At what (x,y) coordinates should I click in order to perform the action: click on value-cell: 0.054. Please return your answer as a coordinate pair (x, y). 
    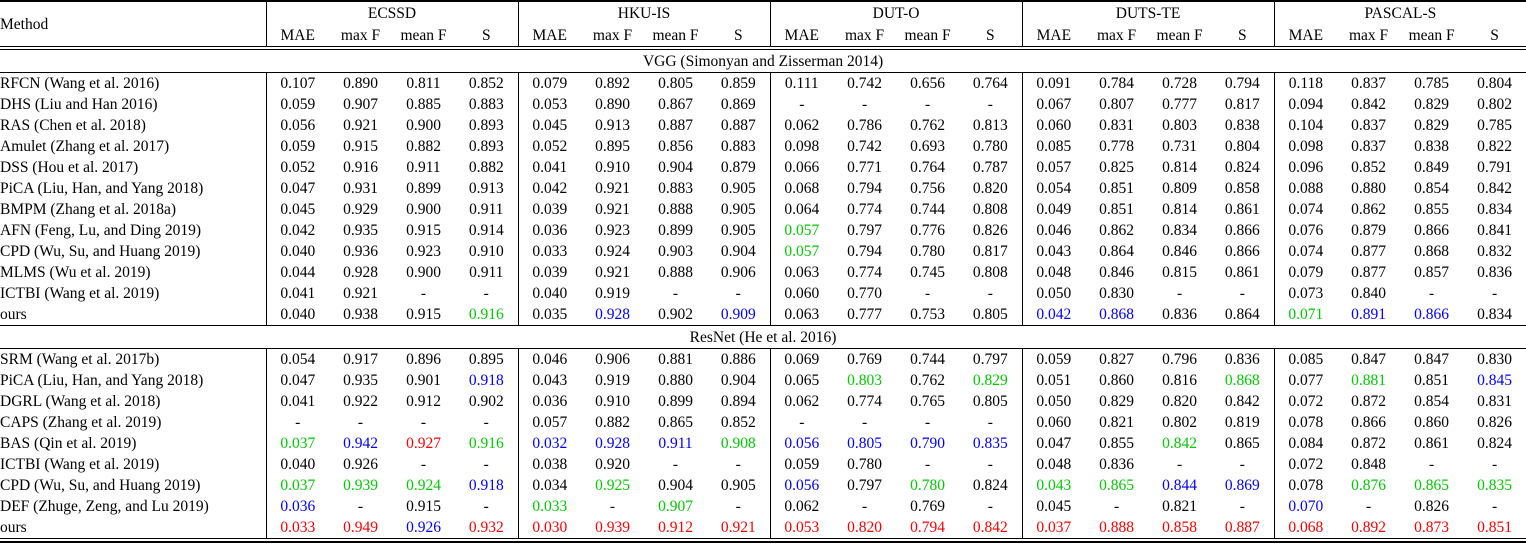
    Looking at the image, I should click on (1053, 188).